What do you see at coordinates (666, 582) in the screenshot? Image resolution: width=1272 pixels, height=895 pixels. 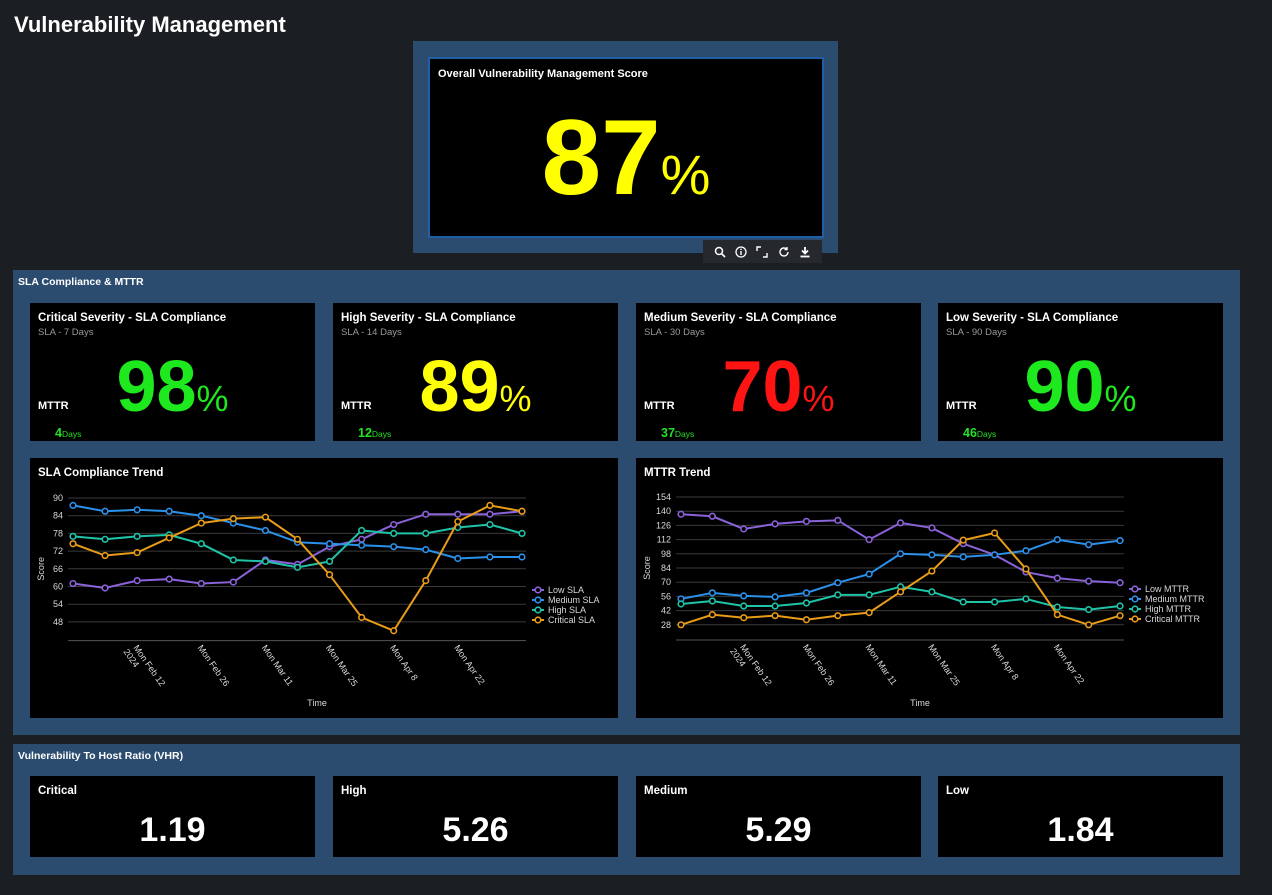 I see `y-tick-label: 70` at bounding box center [666, 582].